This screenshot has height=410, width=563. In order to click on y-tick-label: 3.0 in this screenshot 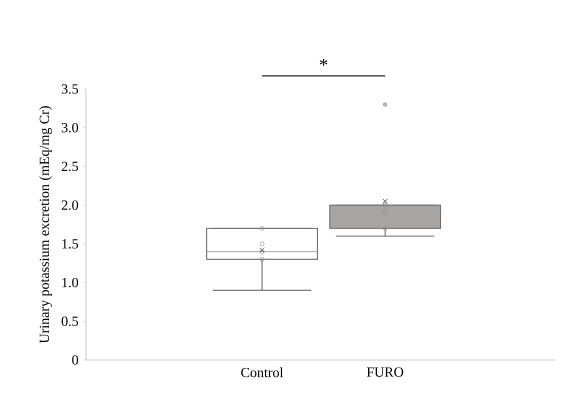, I will do `click(70, 127)`.